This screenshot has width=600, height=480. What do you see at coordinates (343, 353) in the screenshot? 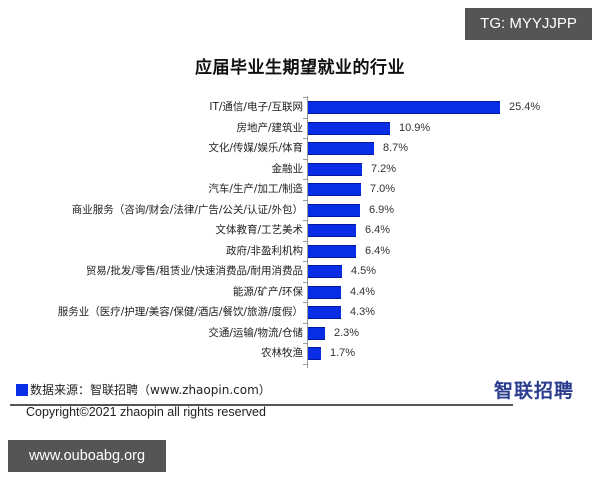
I see `value-label: 1.7%` at bounding box center [343, 353].